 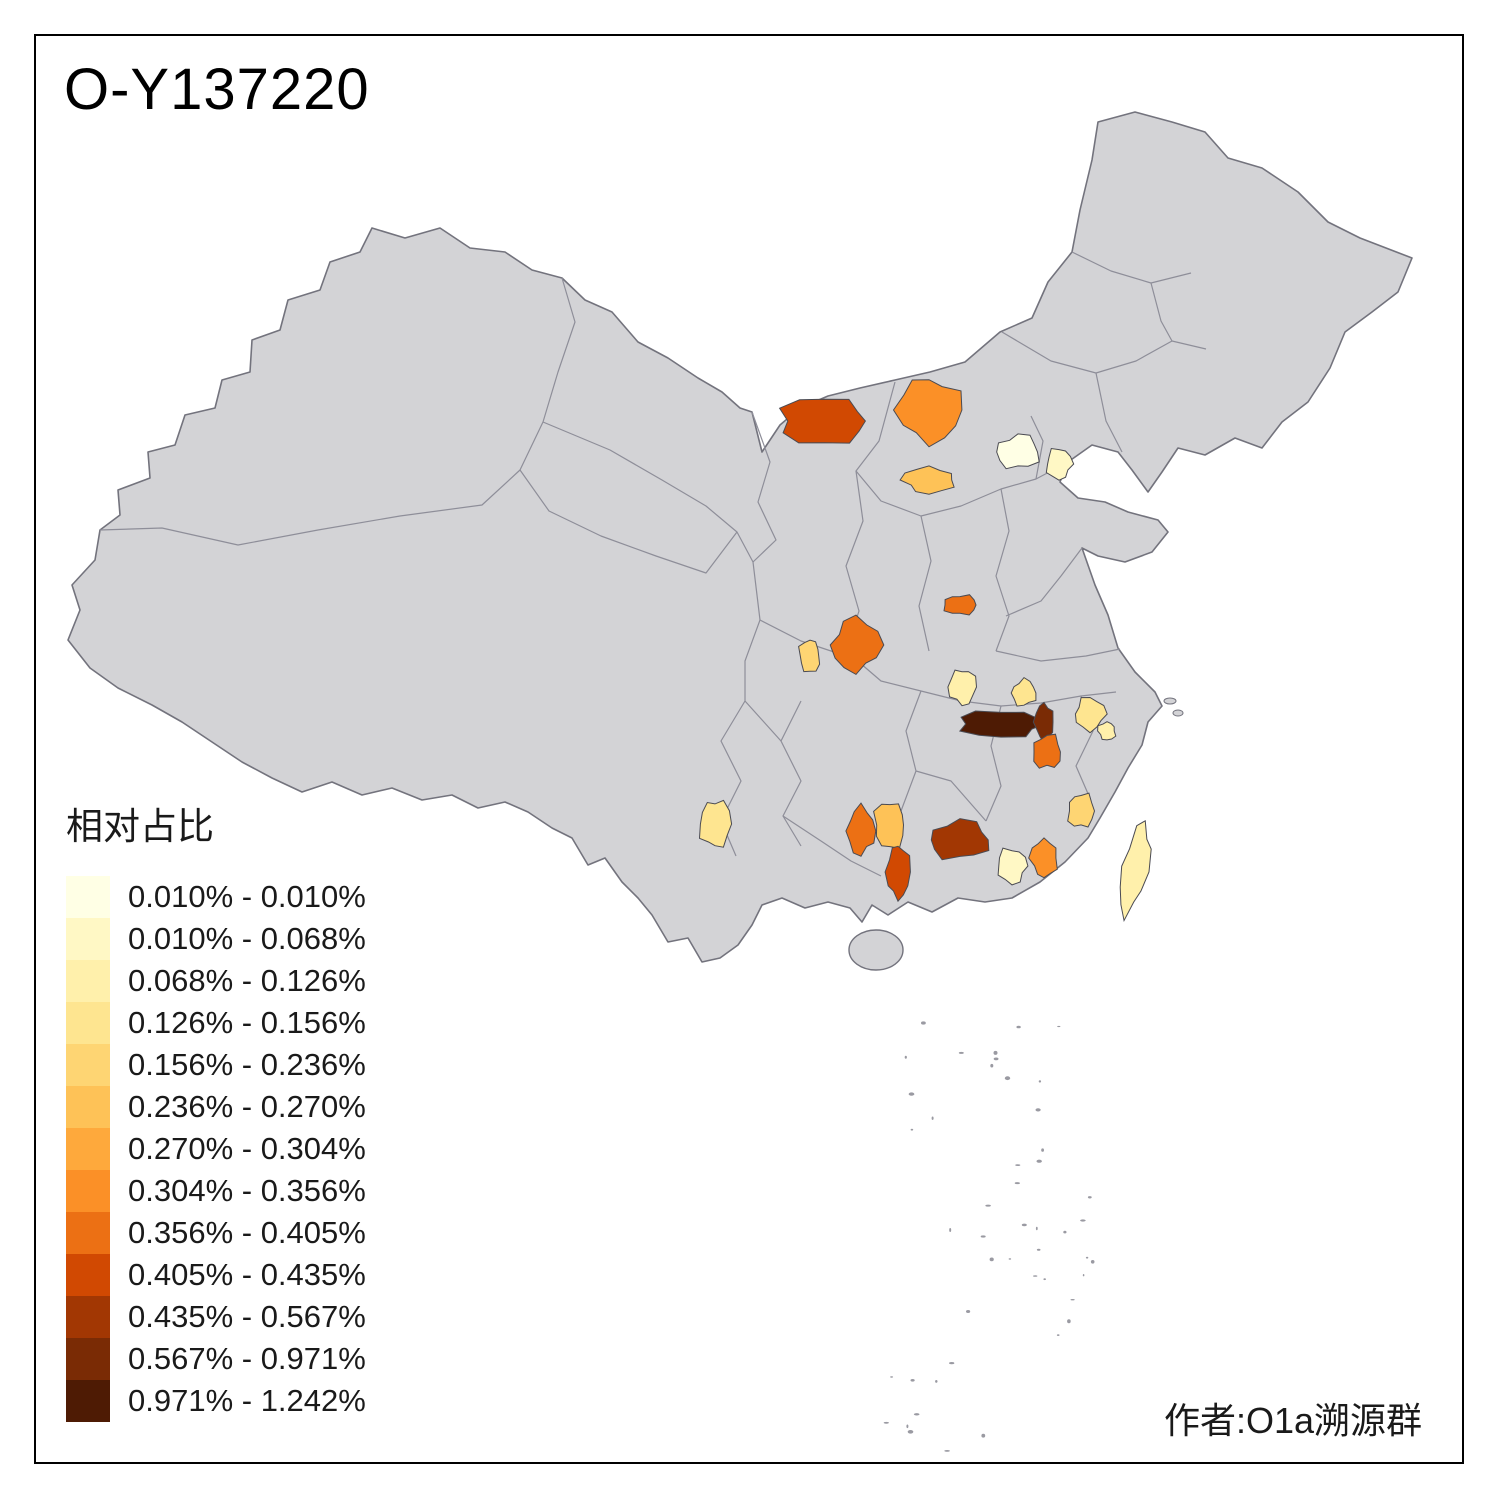 What do you see at coordinates (247, 1106) in the screenshot?
I see `legend-label: 0.236% - 0.270%` at bounding box center [247, 1106].